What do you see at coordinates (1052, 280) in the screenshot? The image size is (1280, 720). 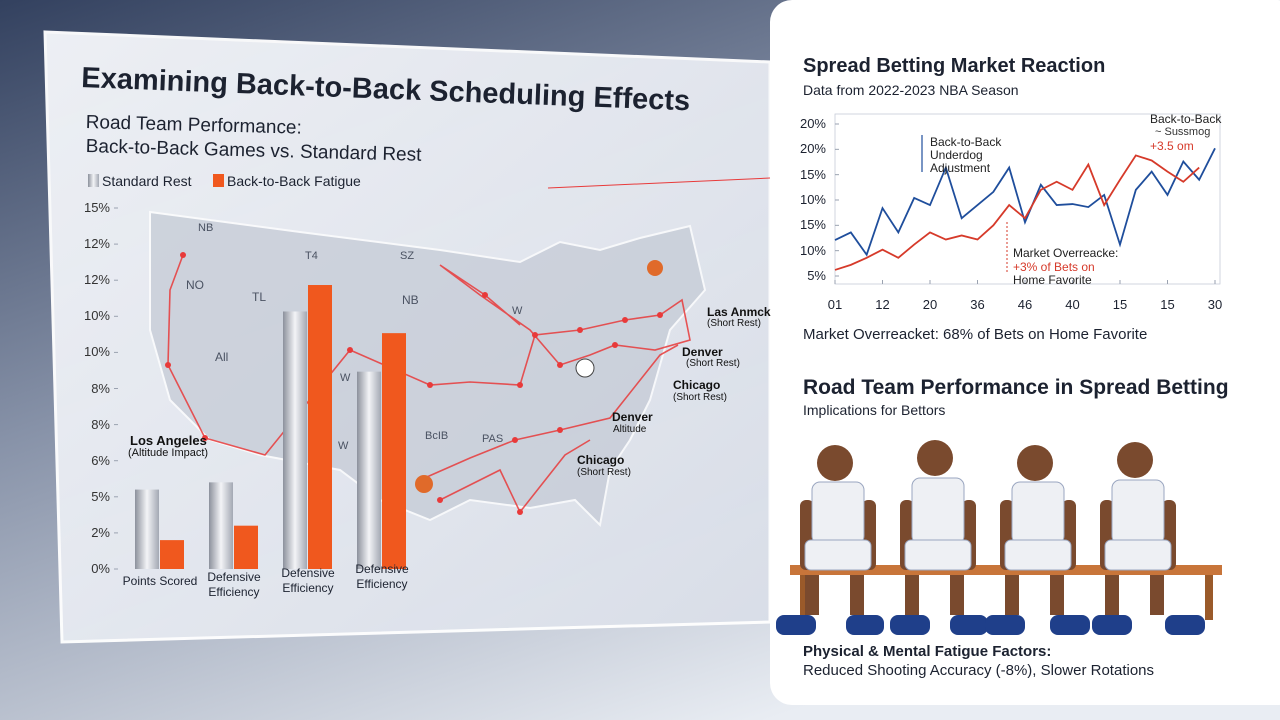 I see `annotation: Home Favorite` at bounding box center [1052, 280].